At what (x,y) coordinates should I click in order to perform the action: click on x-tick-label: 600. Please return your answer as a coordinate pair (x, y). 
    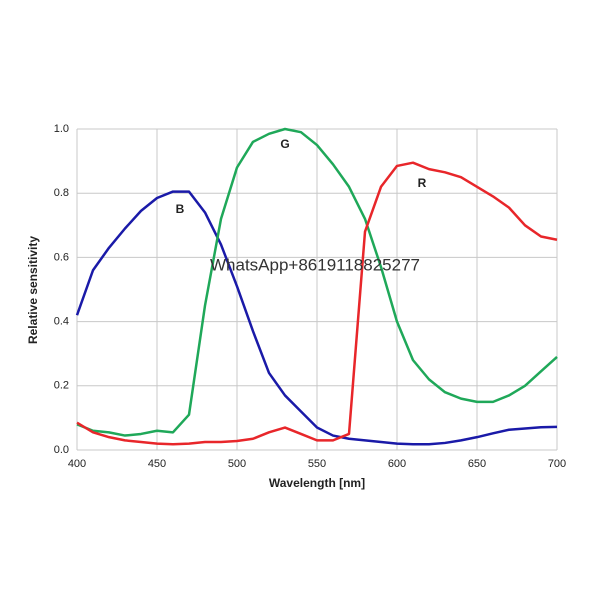
    Looking at the image, I should click on (397, 464).